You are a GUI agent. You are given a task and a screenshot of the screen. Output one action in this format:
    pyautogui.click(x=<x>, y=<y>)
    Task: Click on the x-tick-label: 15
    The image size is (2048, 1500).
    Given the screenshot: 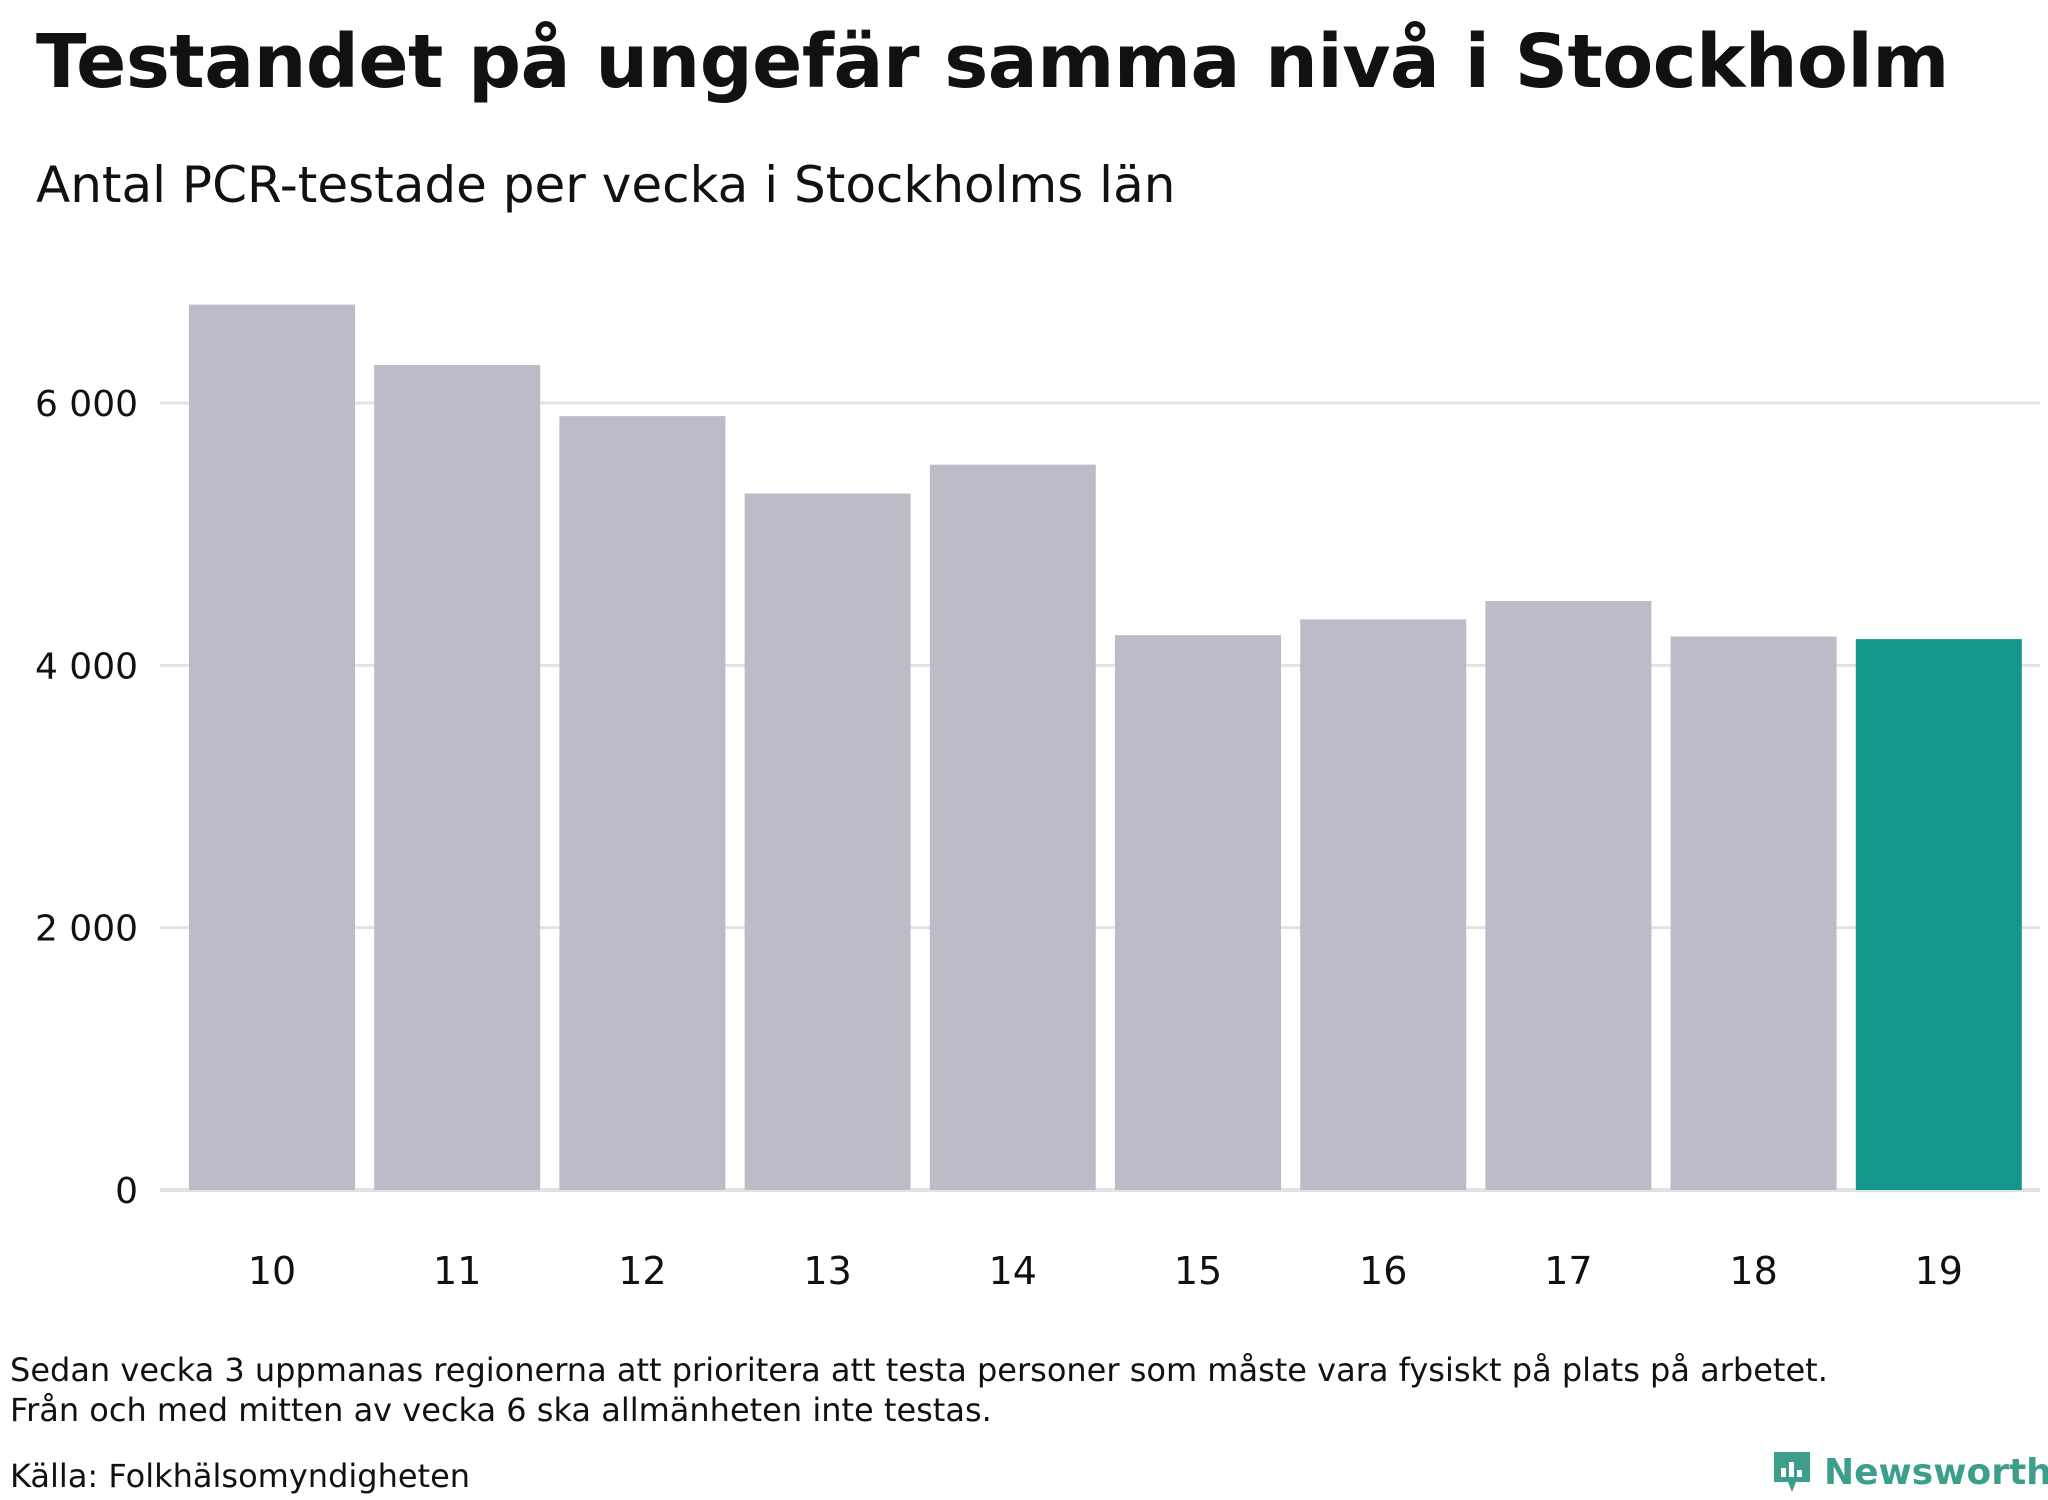 What is the action you would take?
    pyautogui.click(x=1198, y=1271)
    